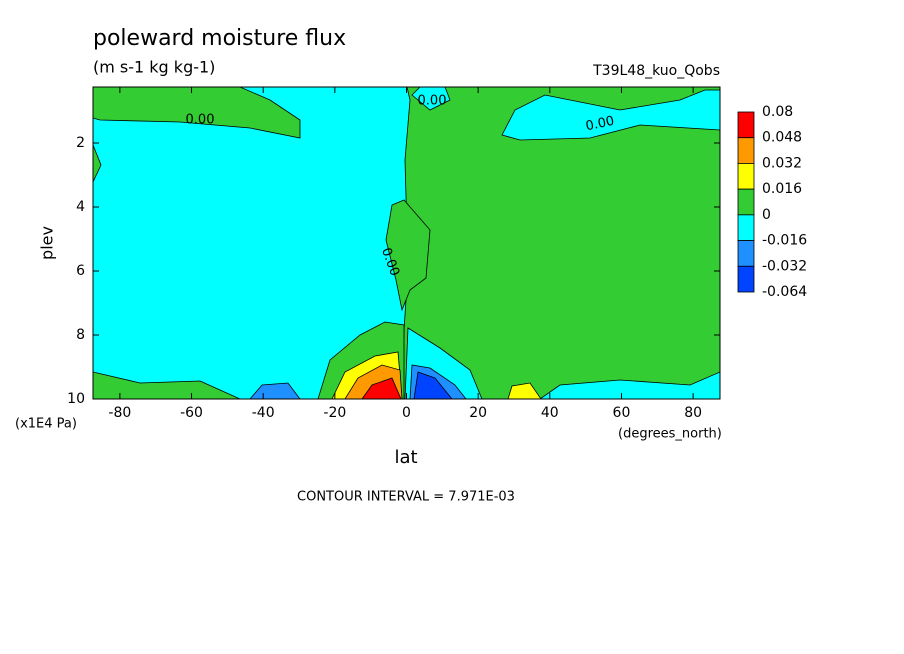 The height and width of the screenshot is (654, 904). Describe the element at coordinates (46, 424) in the screenshot. I see `y-units: (x1E4 Pa)` at that location.